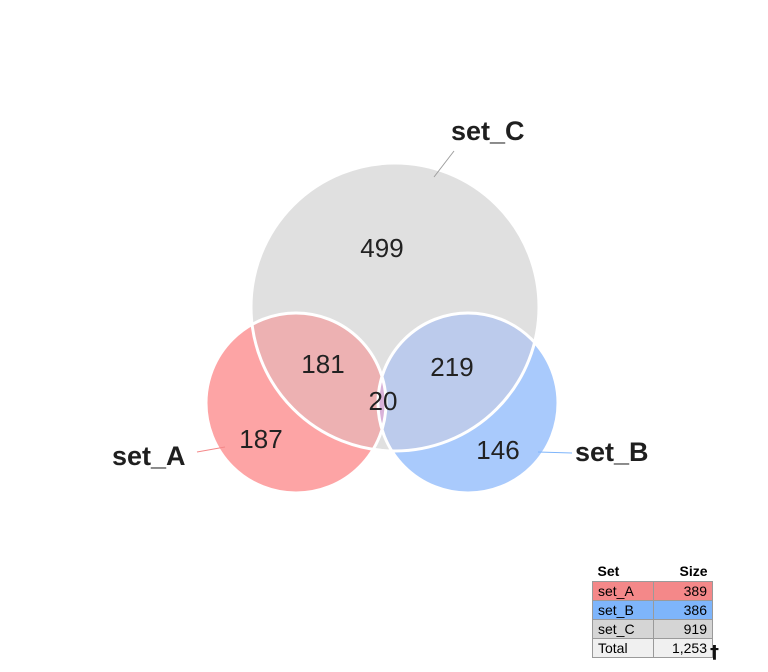 This screenshot has width=768, height=672. I want to click on legend-header-size: Size, so click(693, 570).